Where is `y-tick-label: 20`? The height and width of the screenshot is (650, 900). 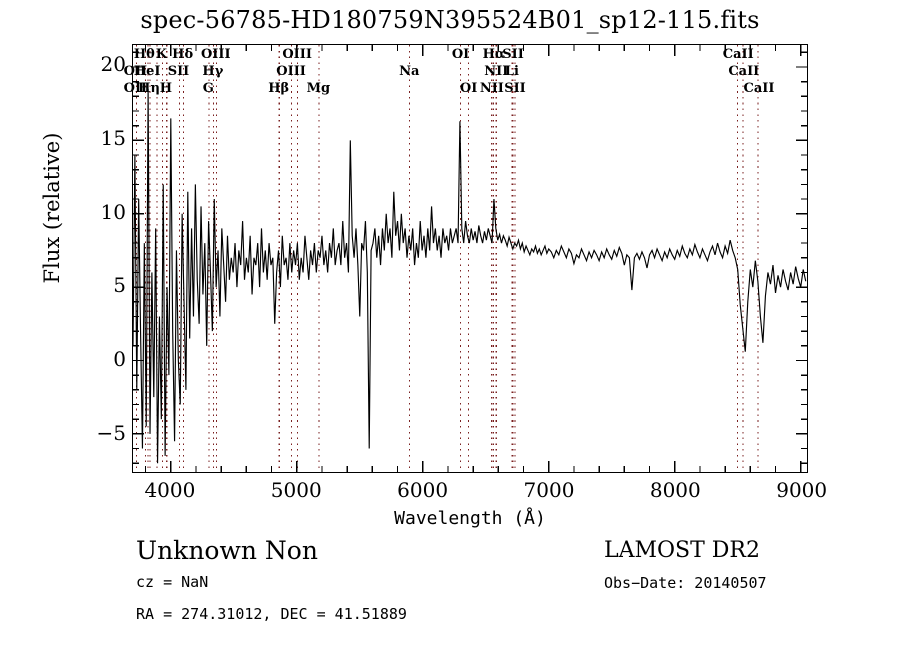
y-tick-label: 20 is located at coordinates (113, 64).